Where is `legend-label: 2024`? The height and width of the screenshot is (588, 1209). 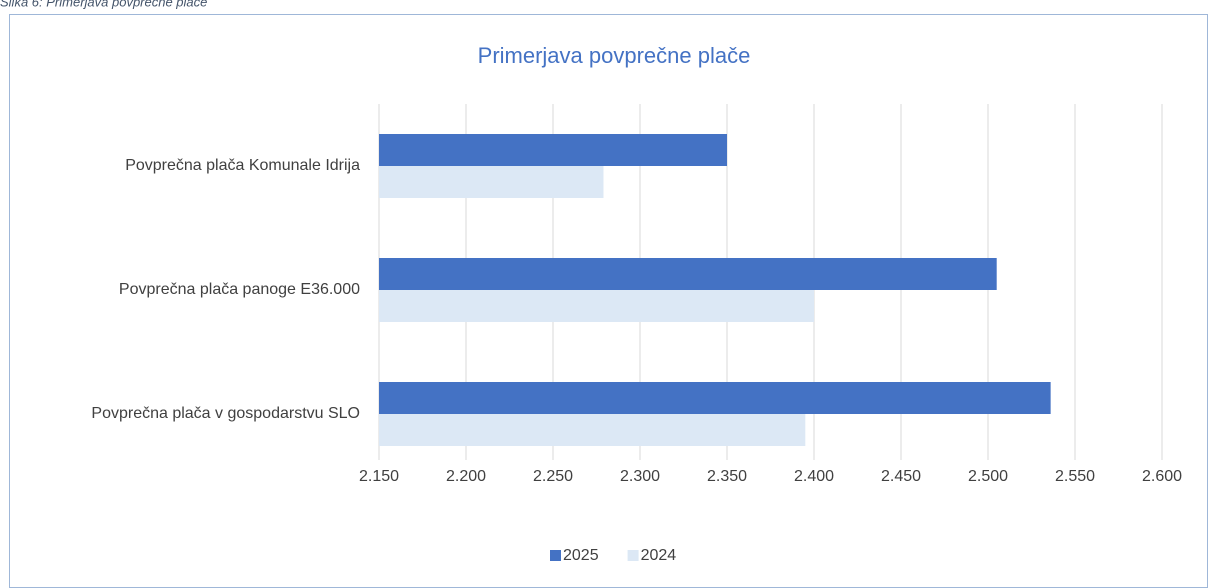 legend-label: 2024 is located at coordinates (659, 555).